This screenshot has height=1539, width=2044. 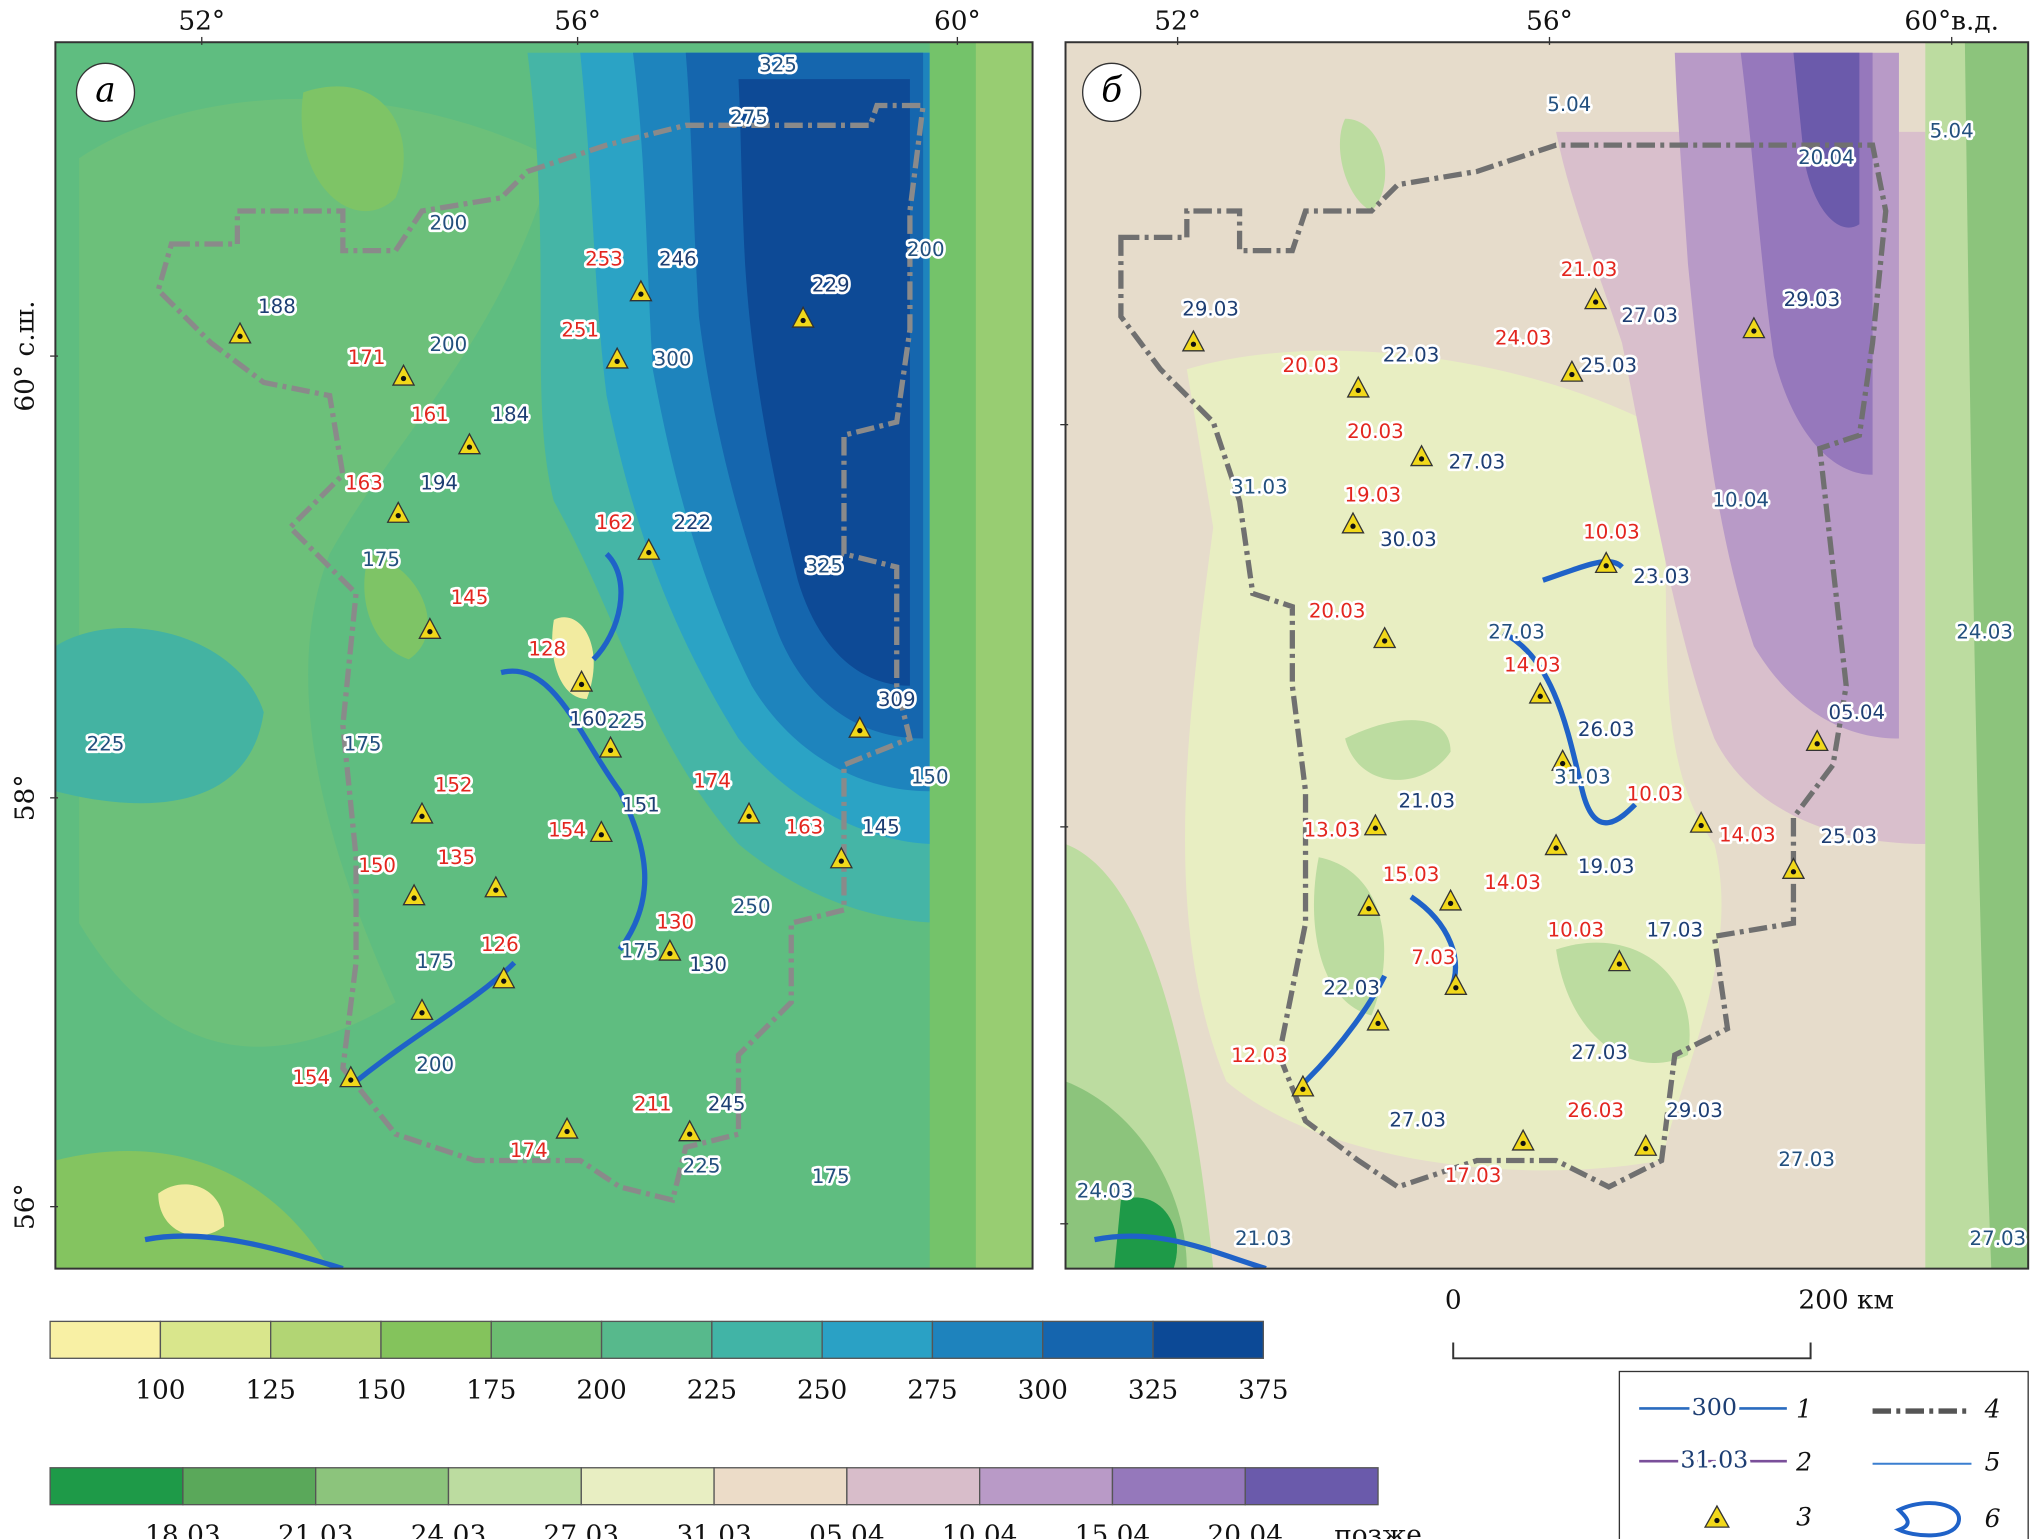 What do you see at coordinates (1411, 355) in the screenshot?
I see `station-value-blue: 22.03` at bounding box center [1411, 355].